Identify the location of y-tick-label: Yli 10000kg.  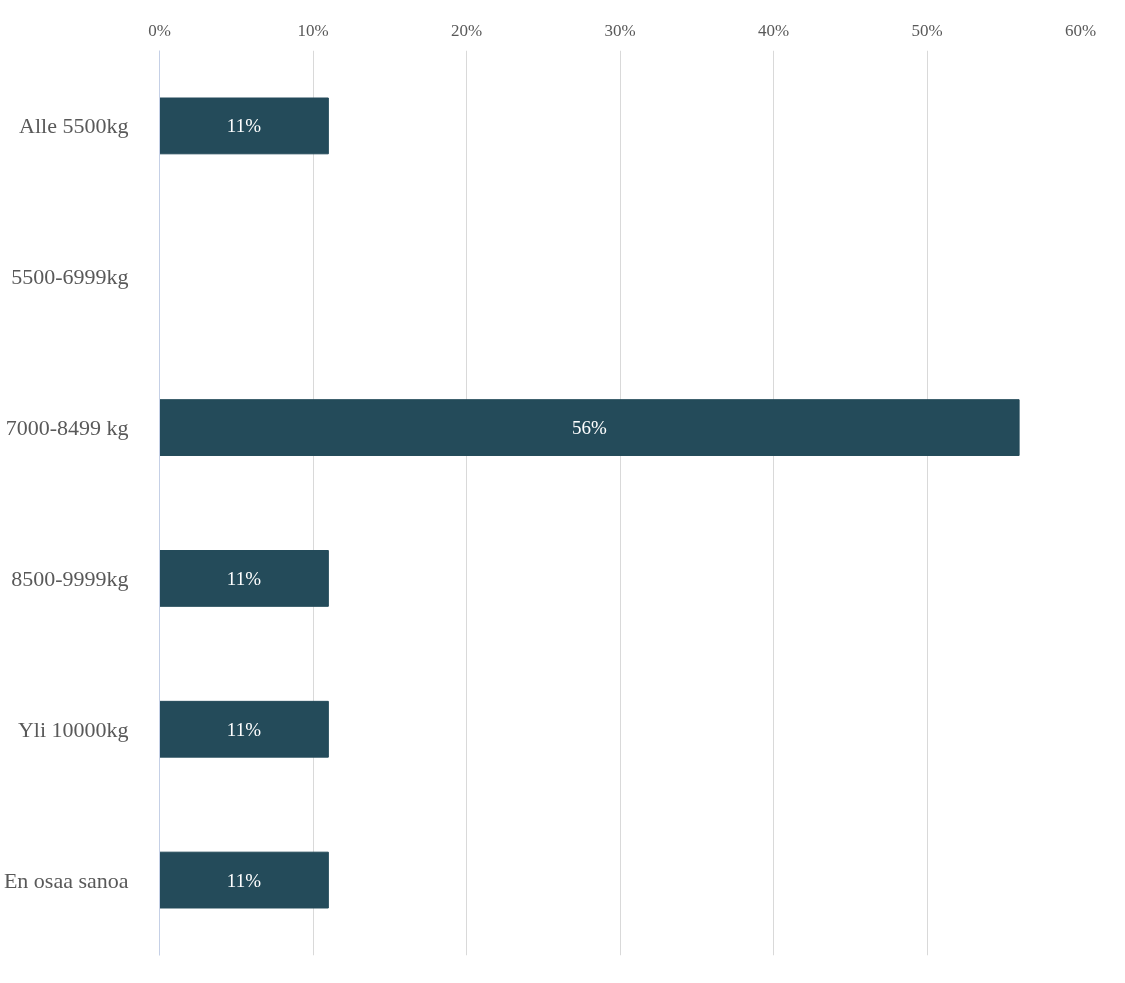
(73, 729).